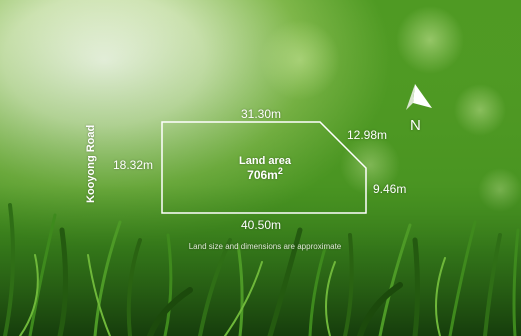  What do you see at coordinates (419, 97) in the screenshot?
I see `north-arrow-icon` at bounding box center [419, 97].